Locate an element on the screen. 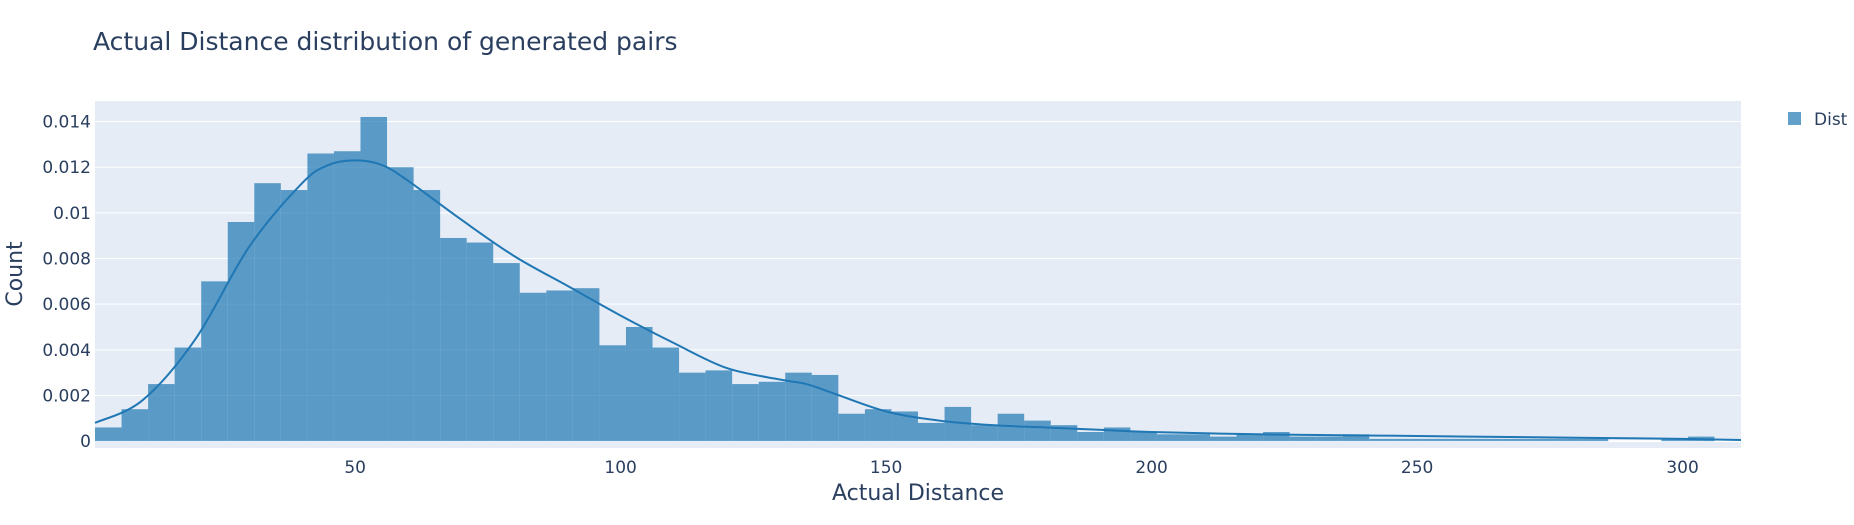 The height and width of the screenshot is (525, 1854). y-tick-label: 0 is located at coordinates (85, 442).